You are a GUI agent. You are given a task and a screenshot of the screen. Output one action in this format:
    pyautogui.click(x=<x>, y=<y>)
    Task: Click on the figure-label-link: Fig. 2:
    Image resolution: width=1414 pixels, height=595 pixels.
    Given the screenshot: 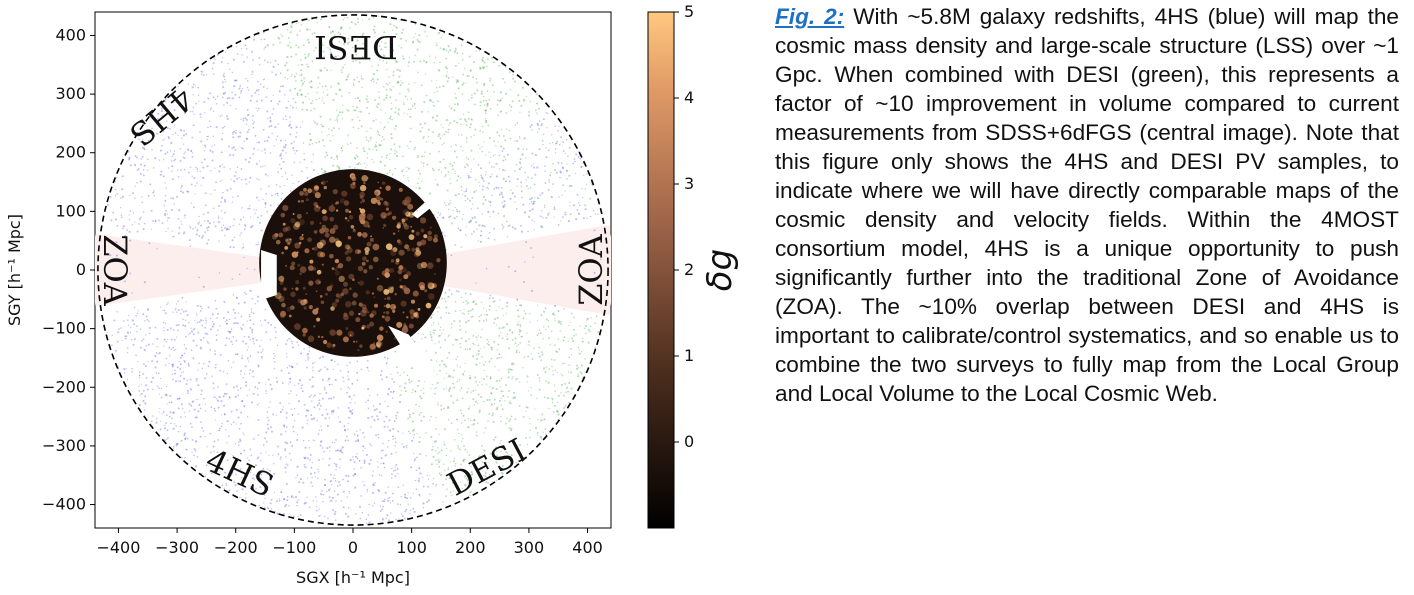 What is the action you would take?
    pyautogui.click(x=810, y=16)
    